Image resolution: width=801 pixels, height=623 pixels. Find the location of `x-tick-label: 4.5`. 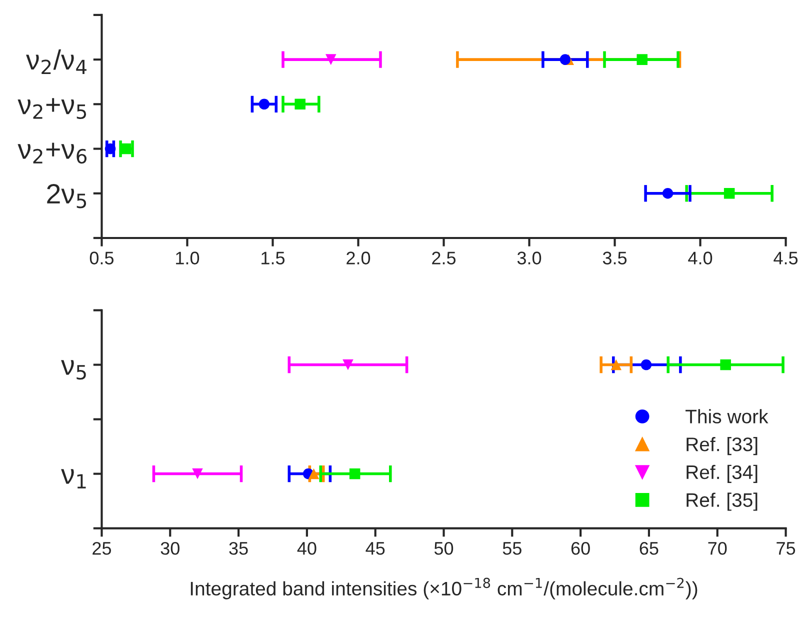

x-tick-label: 4.5 is located at coordinates (786, 258).